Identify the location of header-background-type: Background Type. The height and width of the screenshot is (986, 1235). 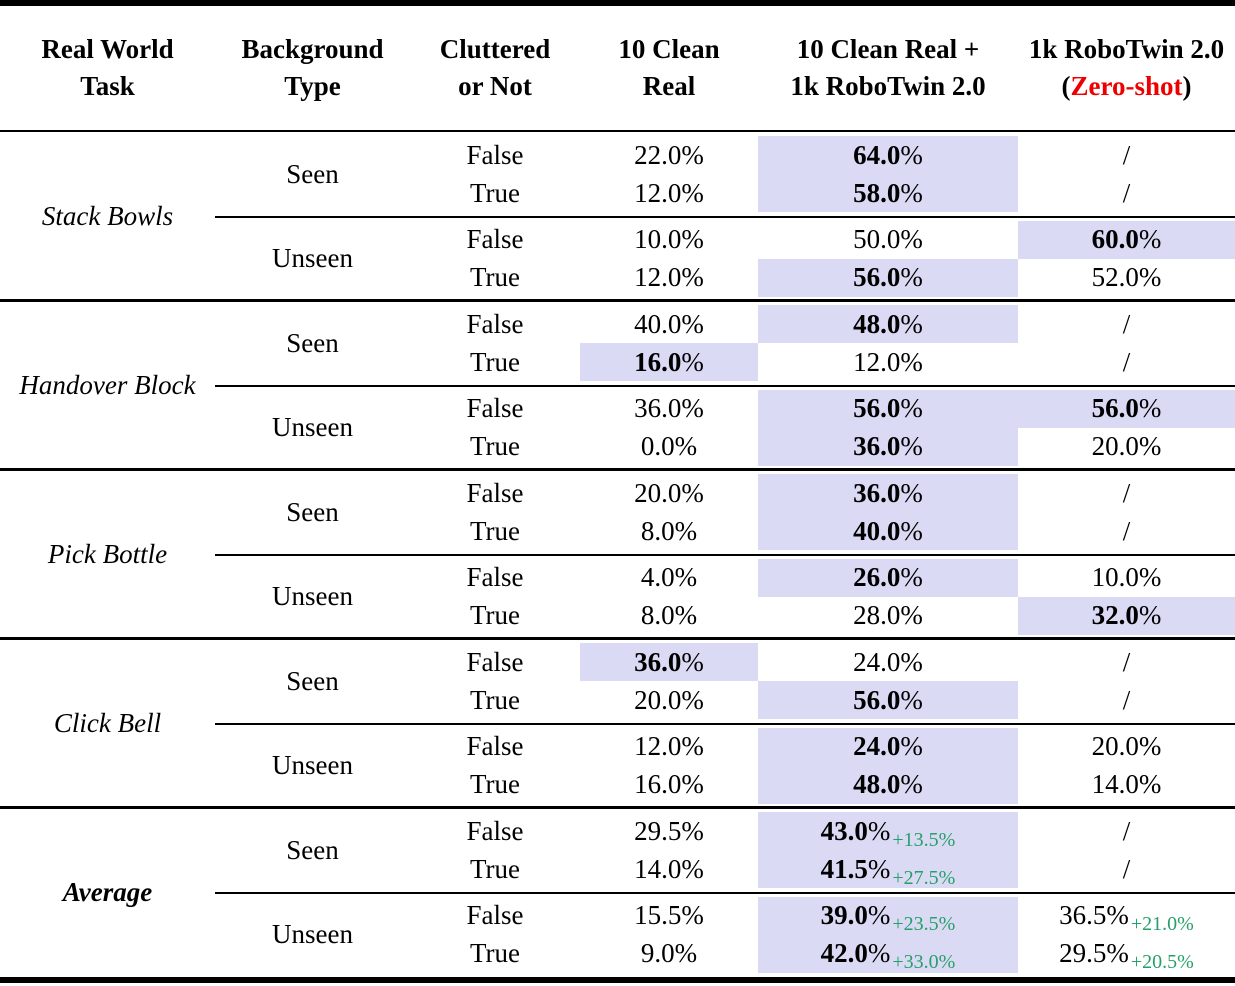
(312, 68).